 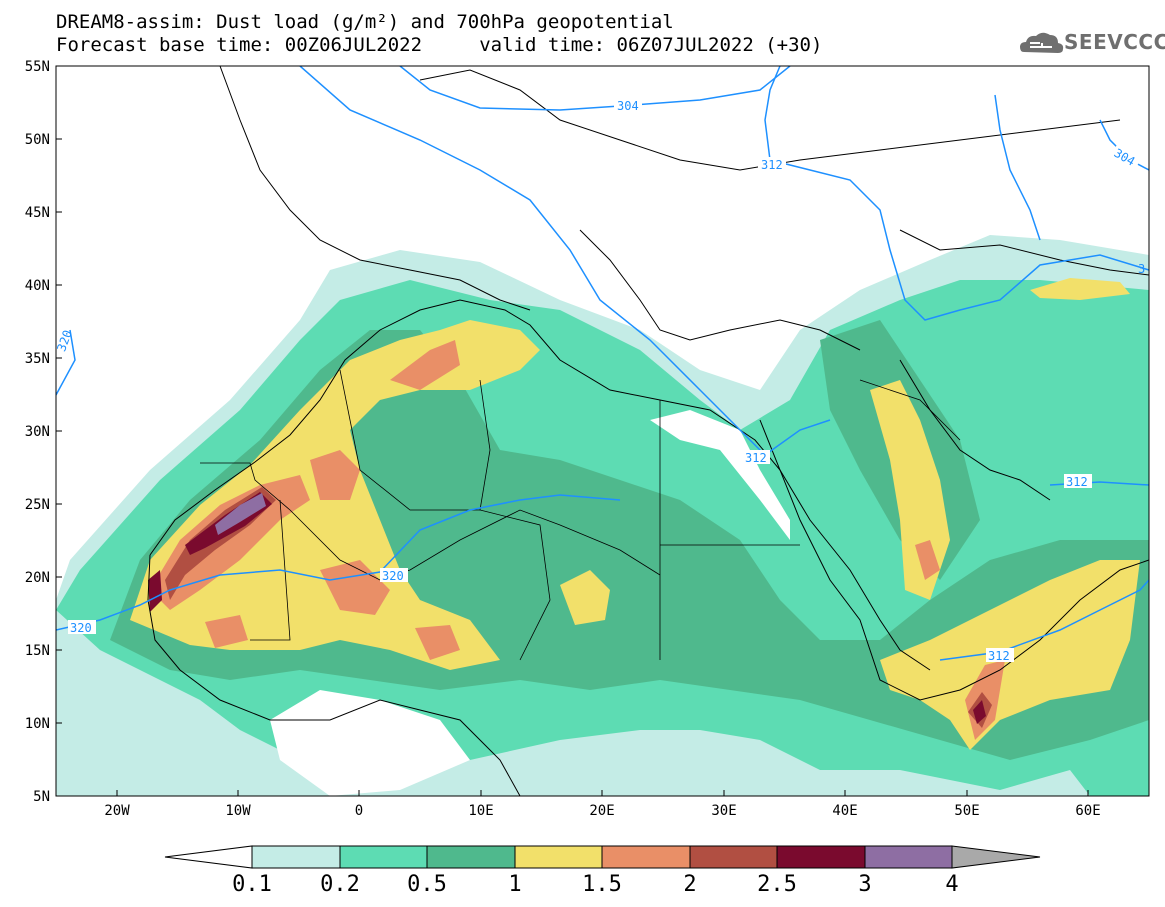 What do you see at coordinates (690, 884) in the screenshot?
I see `colorbar-tick-label: 2` at bounding box center [690, 884].